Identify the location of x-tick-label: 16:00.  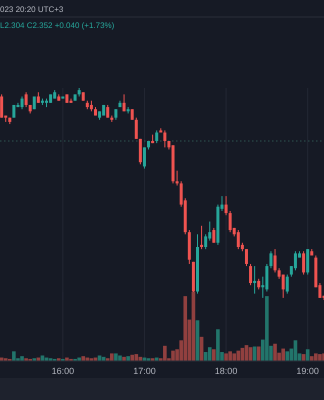
(63, 371).